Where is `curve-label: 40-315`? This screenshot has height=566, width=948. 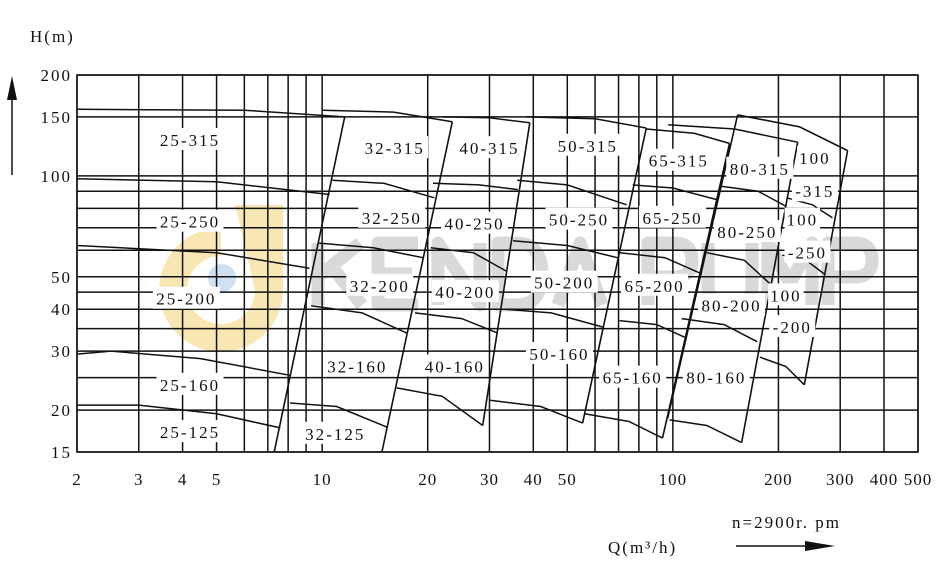 curve-label: 40-315 is located at coordinates (489, 148).